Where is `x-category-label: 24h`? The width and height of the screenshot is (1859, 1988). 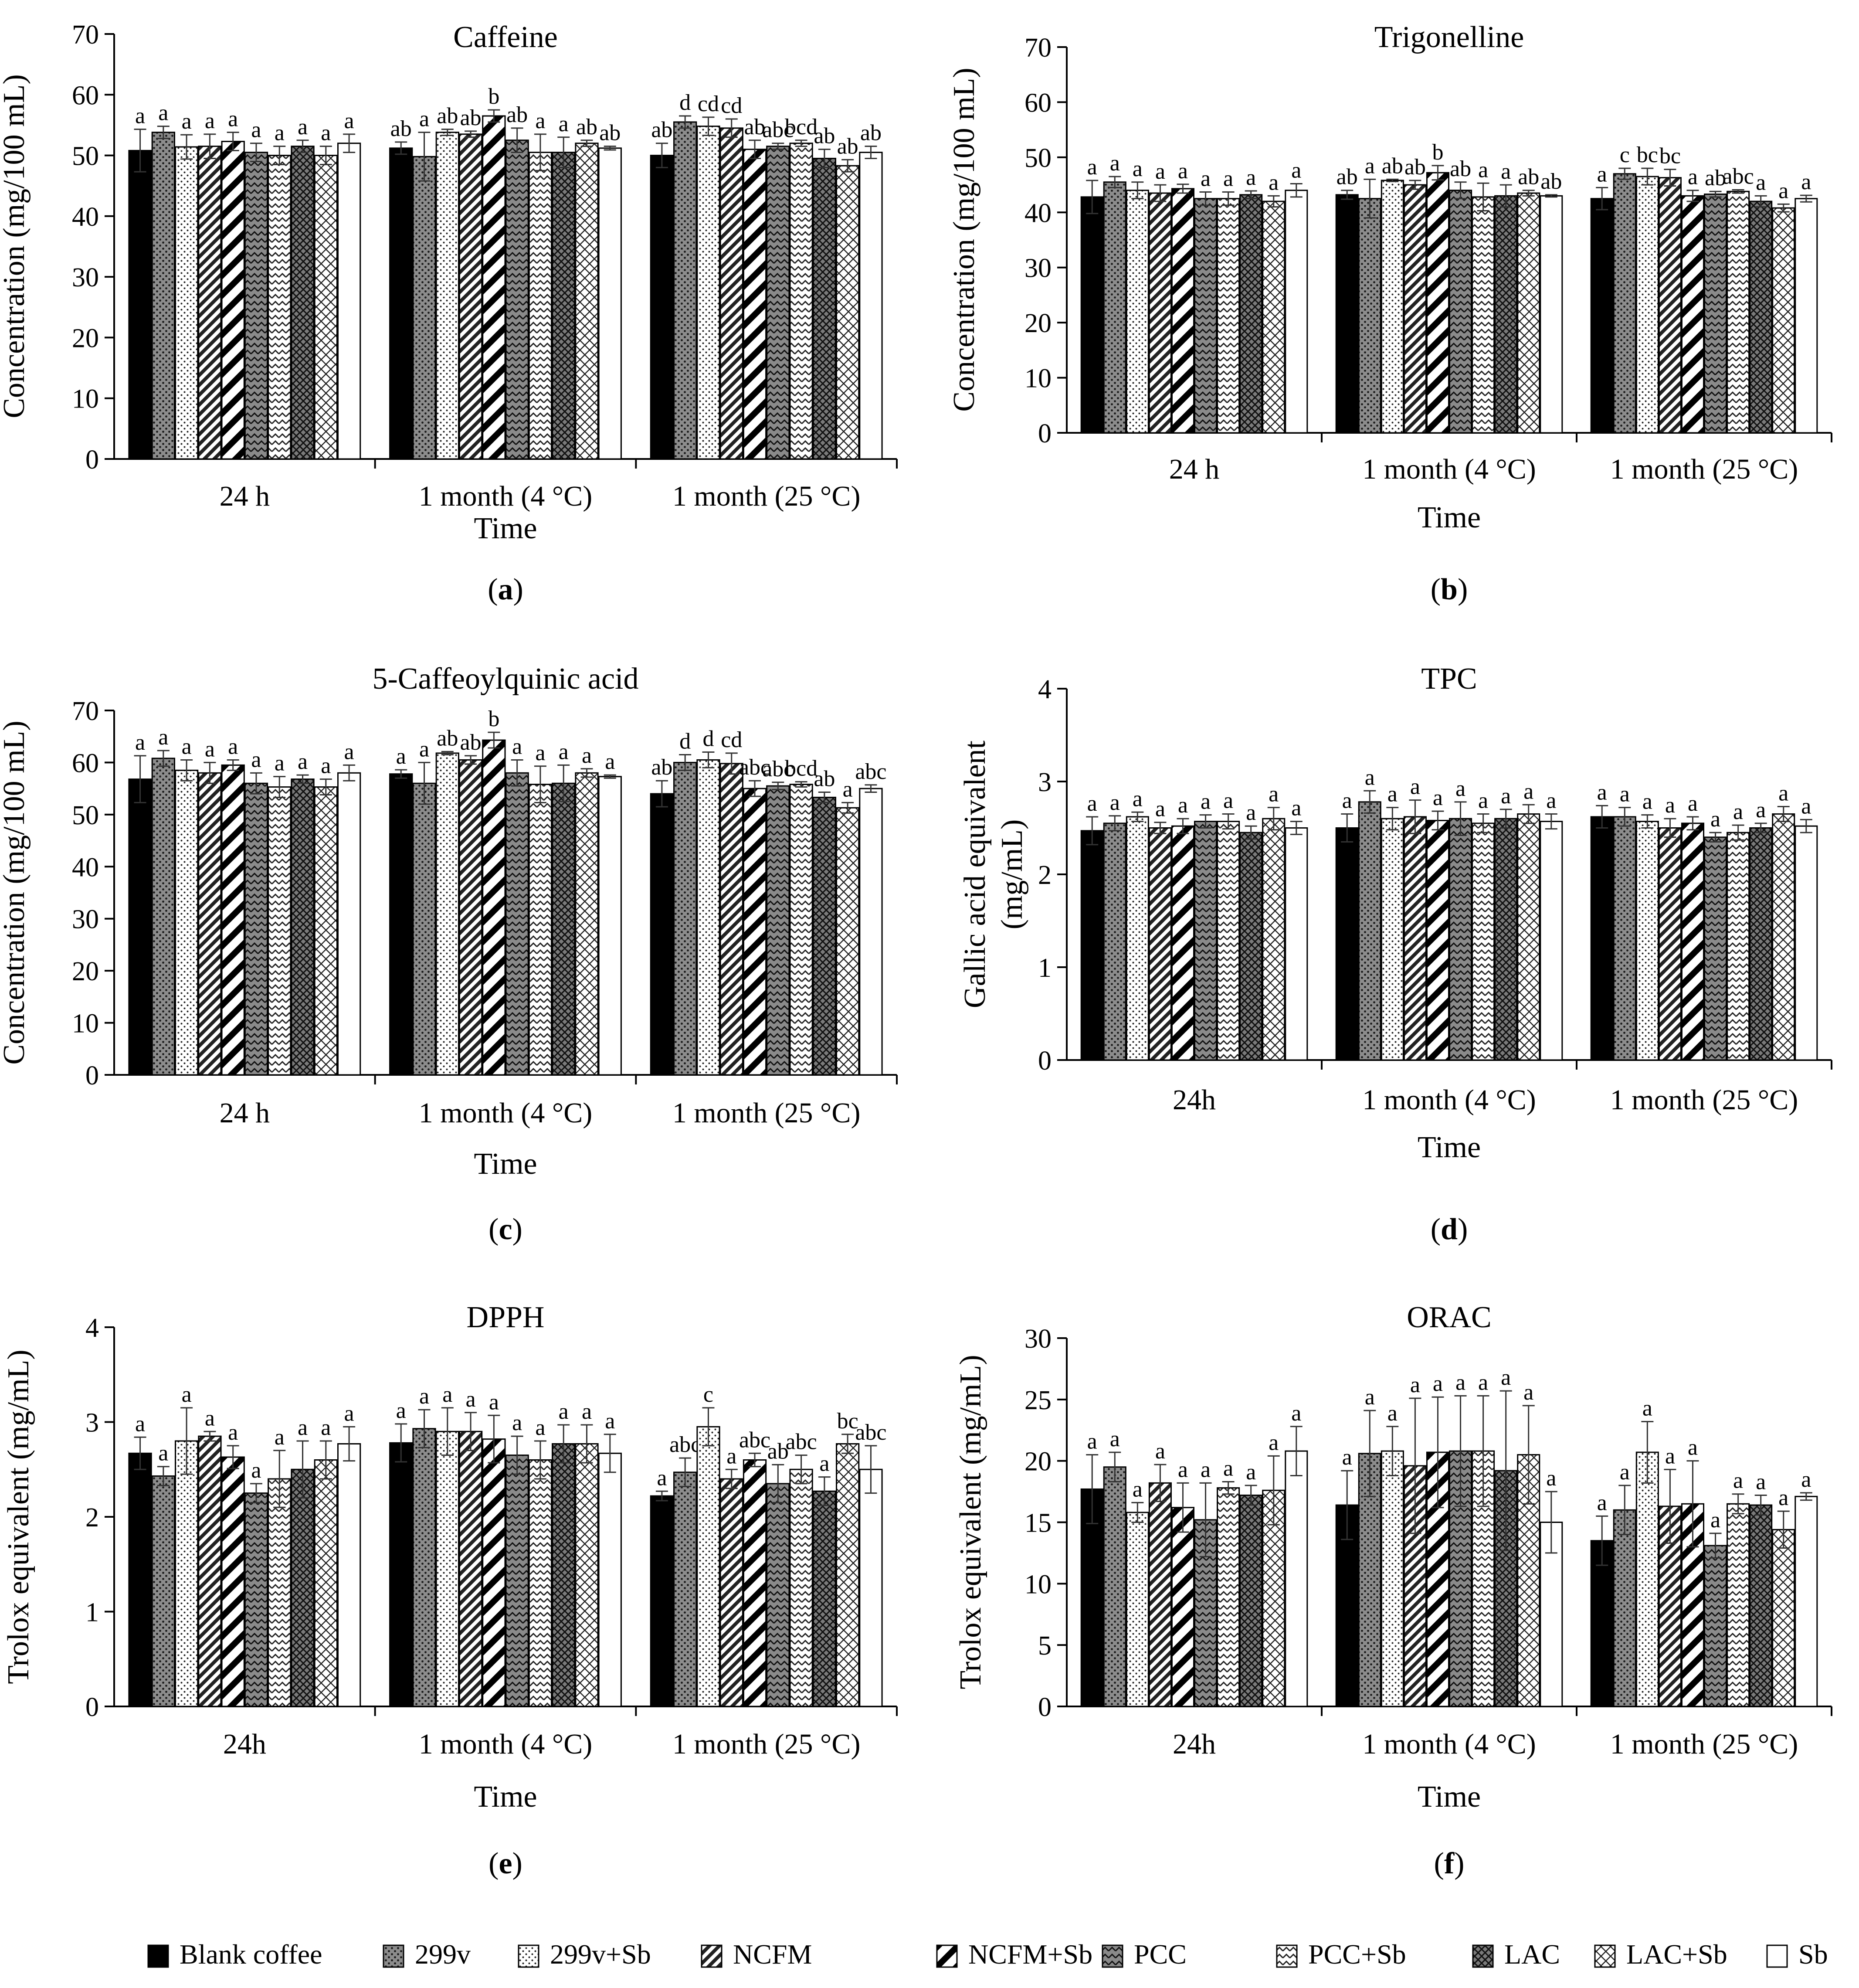
x-category-label: 24h is located at coordinates (244, 1744).